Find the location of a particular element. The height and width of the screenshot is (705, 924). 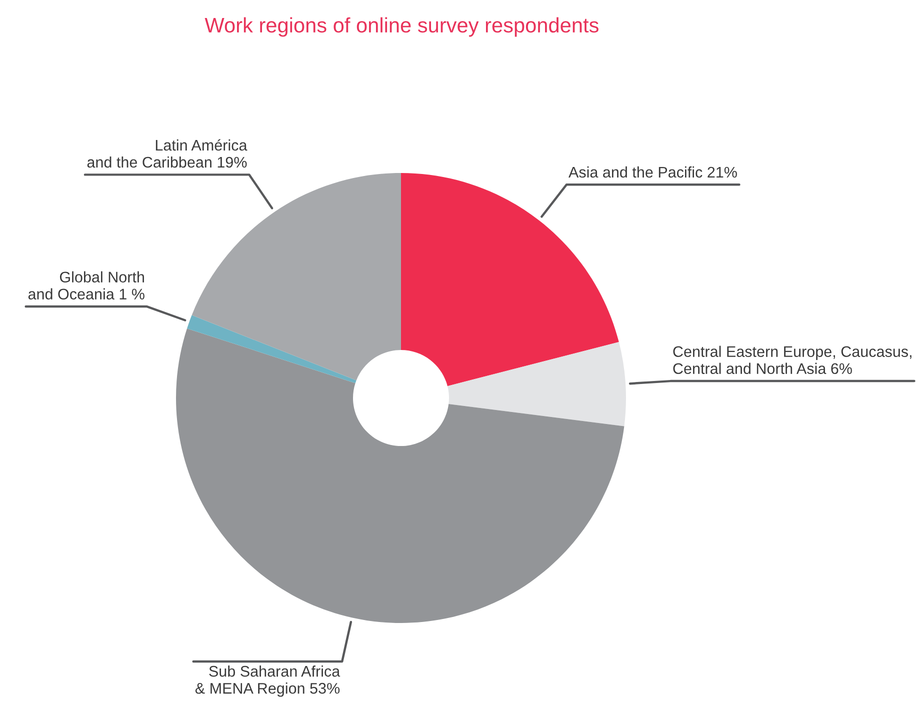

slice-label: Asia and the Pacific 21% is located at coordinates (652, 172).